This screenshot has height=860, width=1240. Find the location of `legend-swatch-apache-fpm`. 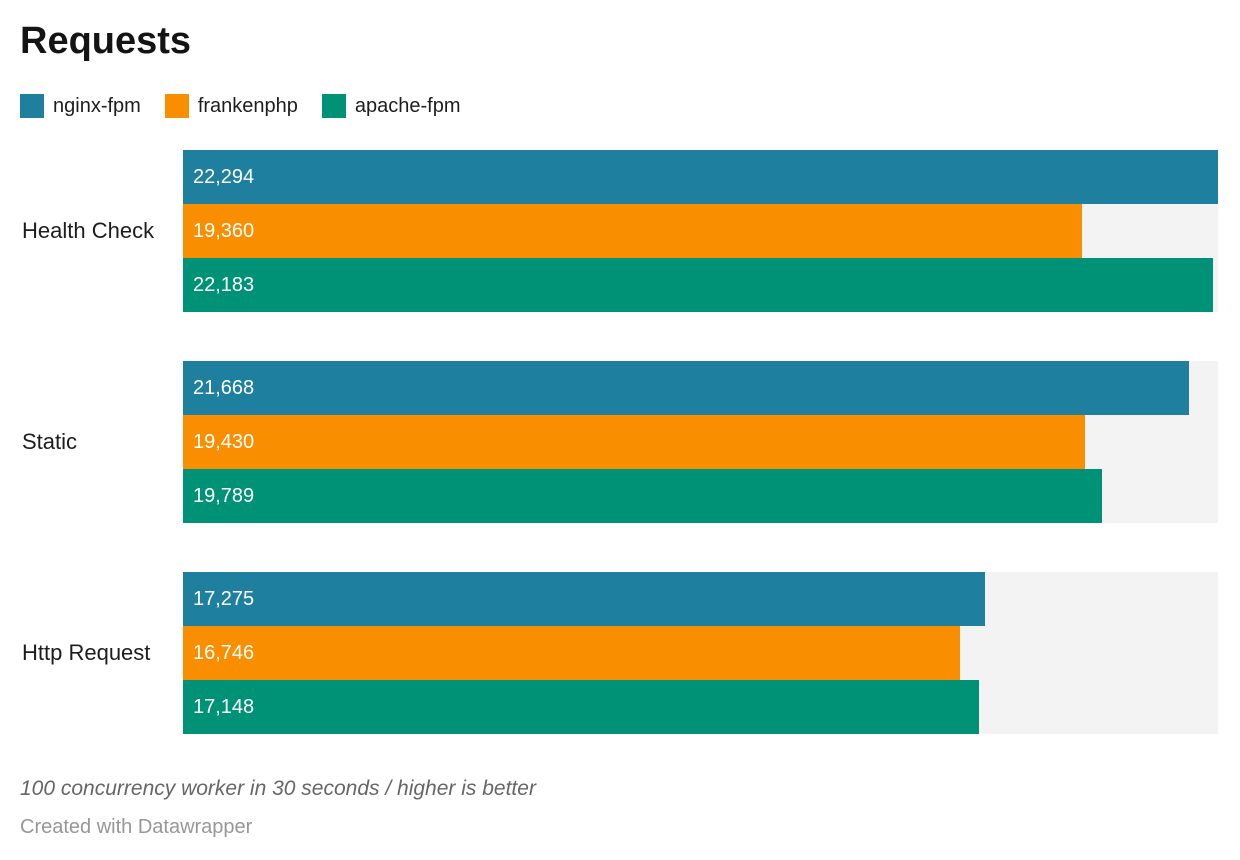

legend-swatch-apache-fpm is located at coordinates (333, 106).